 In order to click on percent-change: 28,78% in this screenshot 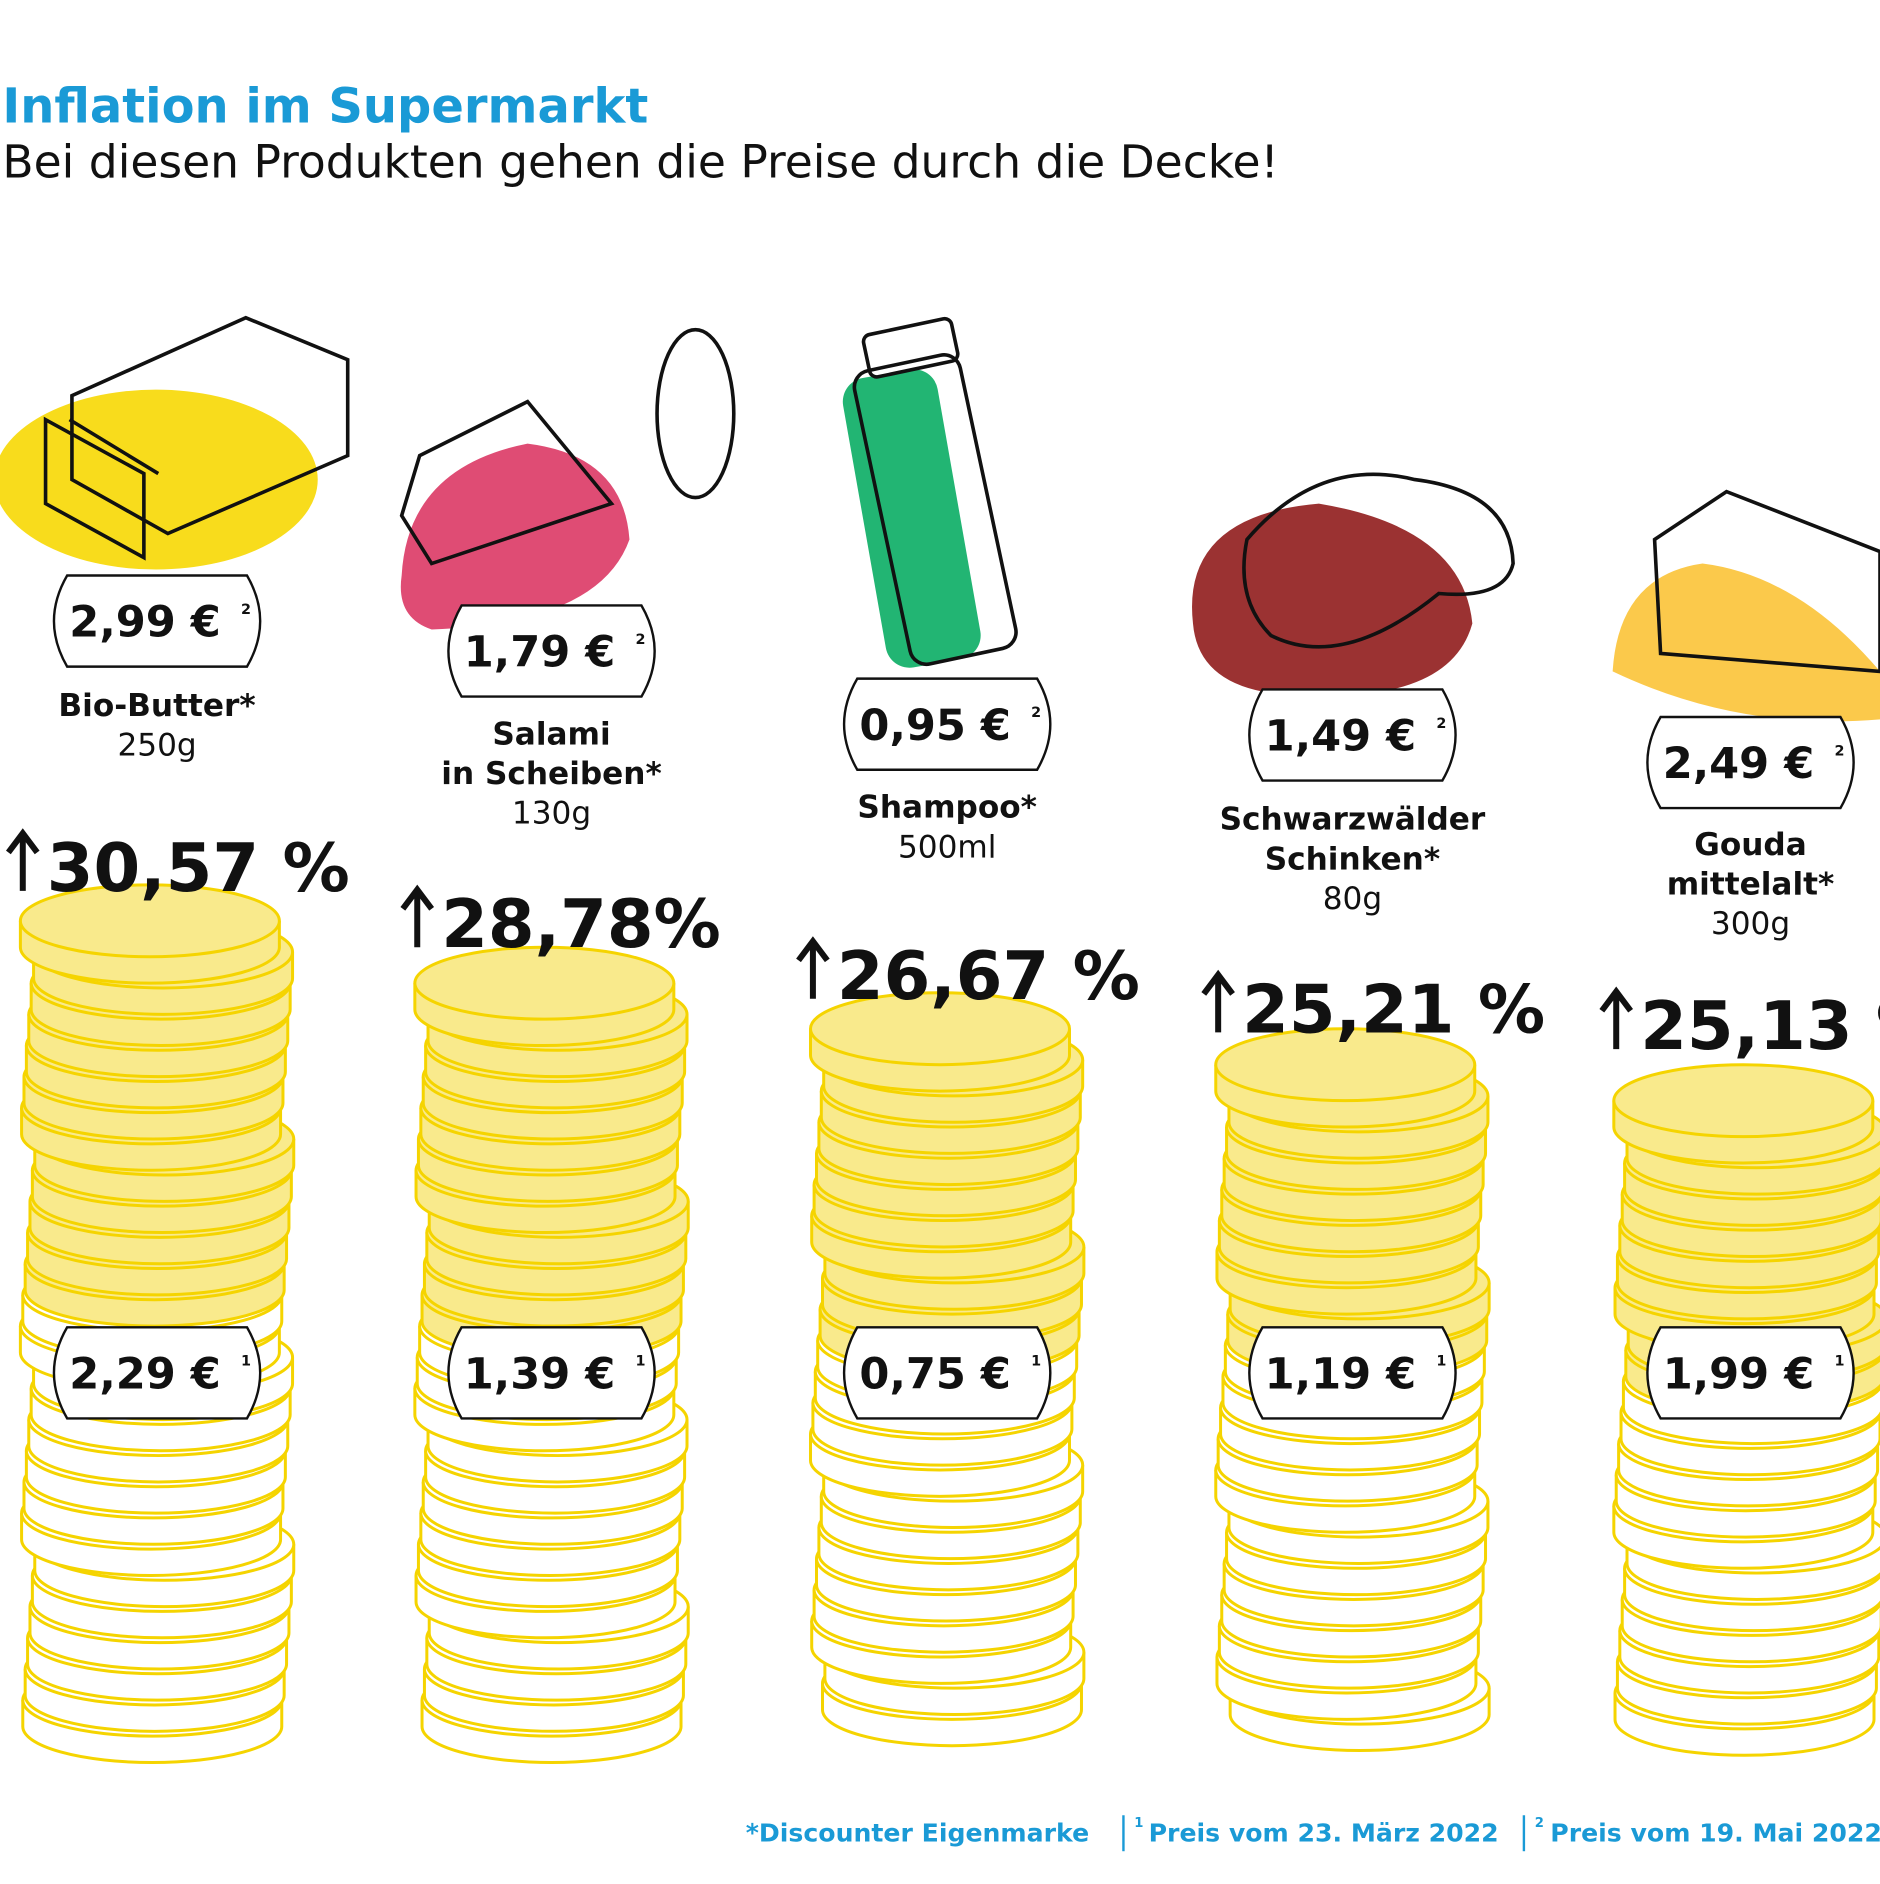, I will do `click(581, 924)`.